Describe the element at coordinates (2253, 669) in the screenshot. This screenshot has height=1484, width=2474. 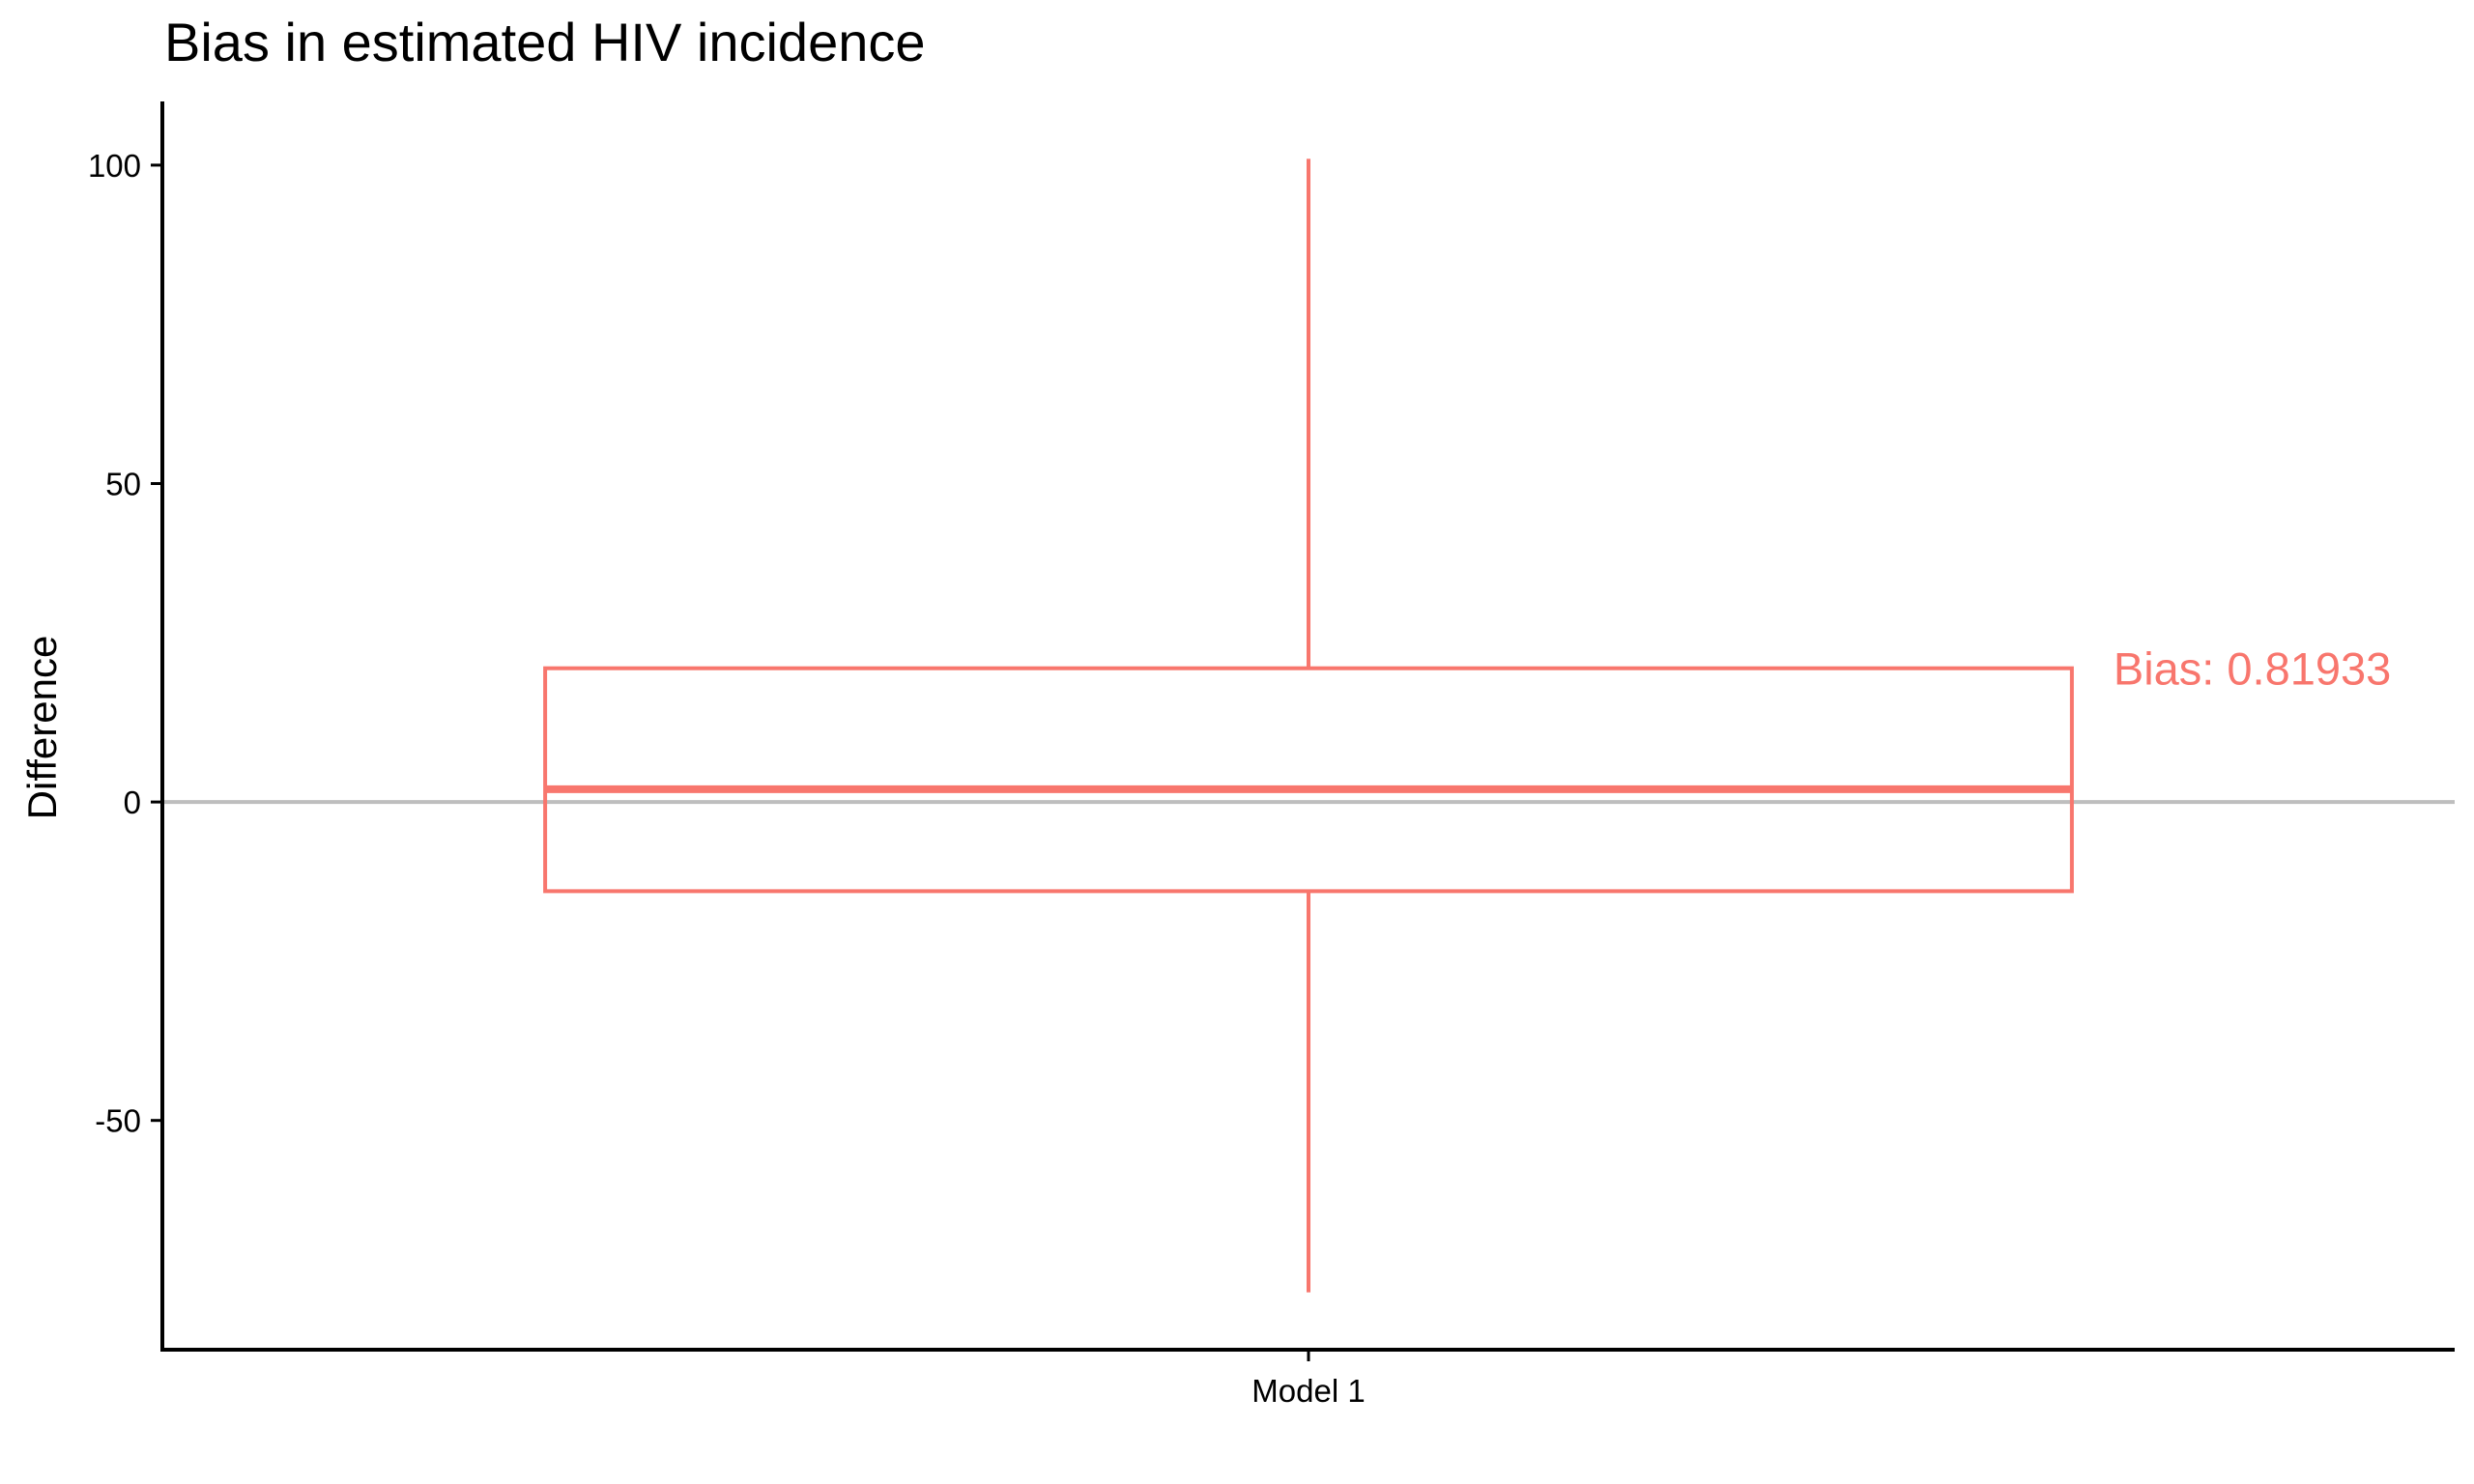
I see `bias-annotation: Bias: 0.81933` at that location.